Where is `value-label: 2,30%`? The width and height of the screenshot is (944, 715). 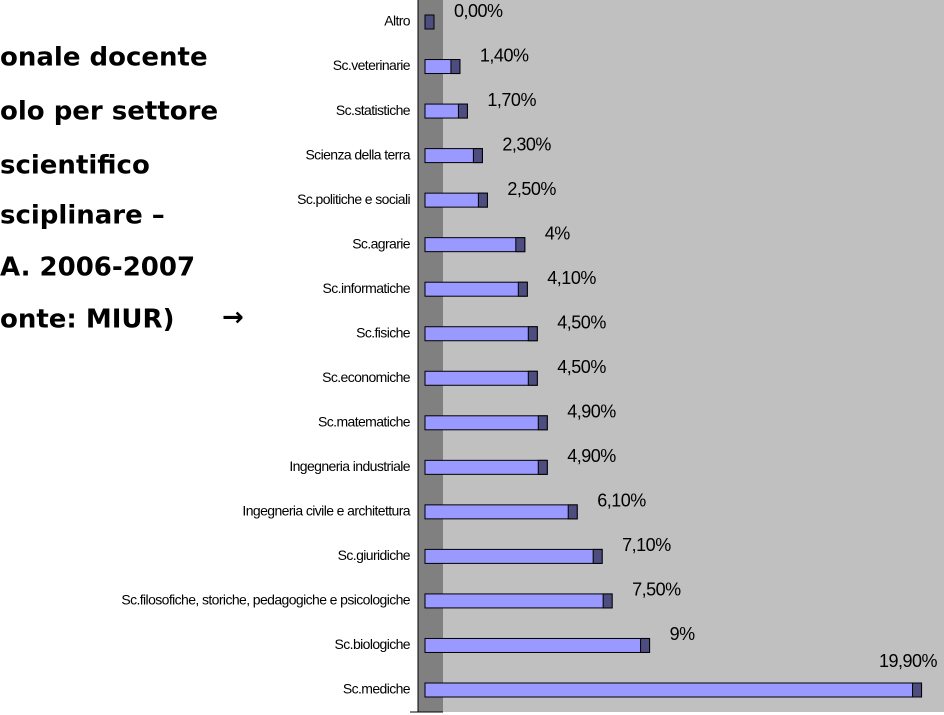 value-label: 2,30% is located at coordinates (526, 144).